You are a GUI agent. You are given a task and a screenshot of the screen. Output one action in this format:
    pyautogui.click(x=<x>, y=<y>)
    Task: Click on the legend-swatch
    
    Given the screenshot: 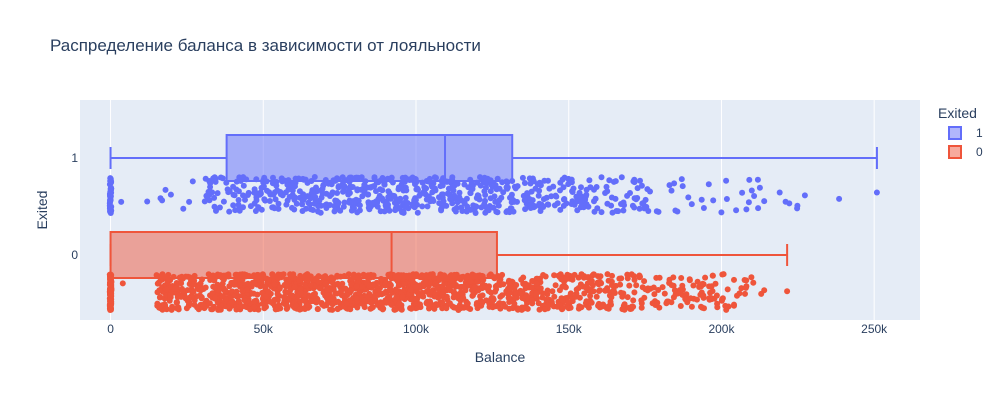 What is the action you would take?
    pyautogui.click(x=955, y=152)
    